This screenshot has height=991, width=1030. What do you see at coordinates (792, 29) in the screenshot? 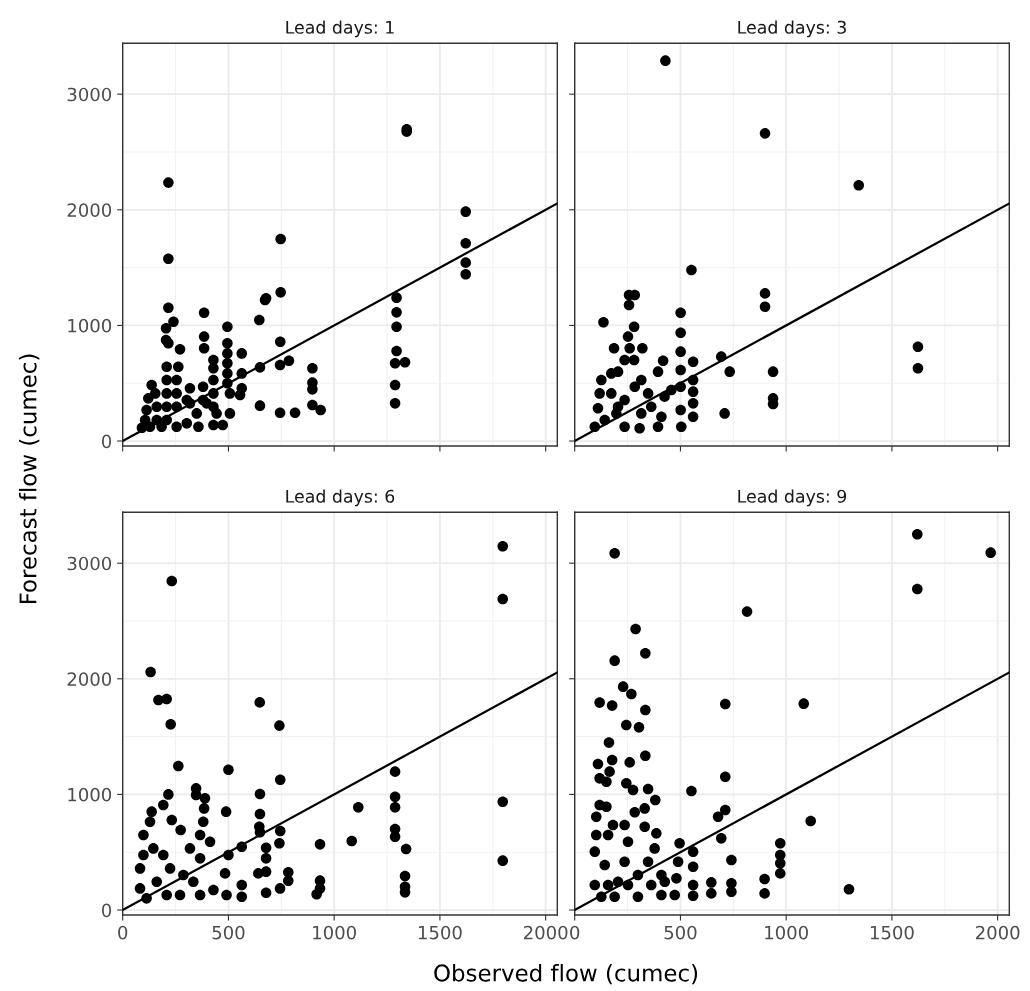
I see `chart-title: Lead days: 3` at bounding box center [792, 29].